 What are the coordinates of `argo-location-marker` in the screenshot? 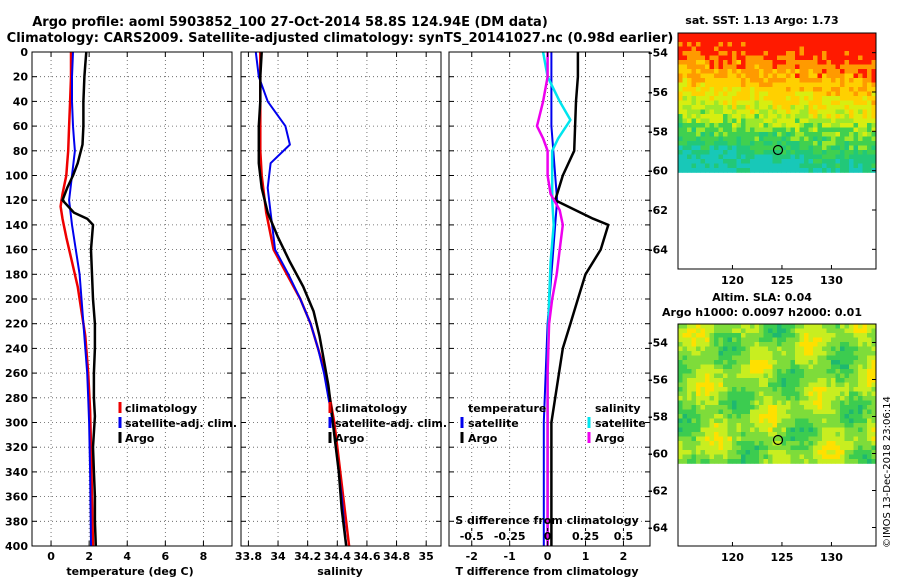 It's located at (778, 150).